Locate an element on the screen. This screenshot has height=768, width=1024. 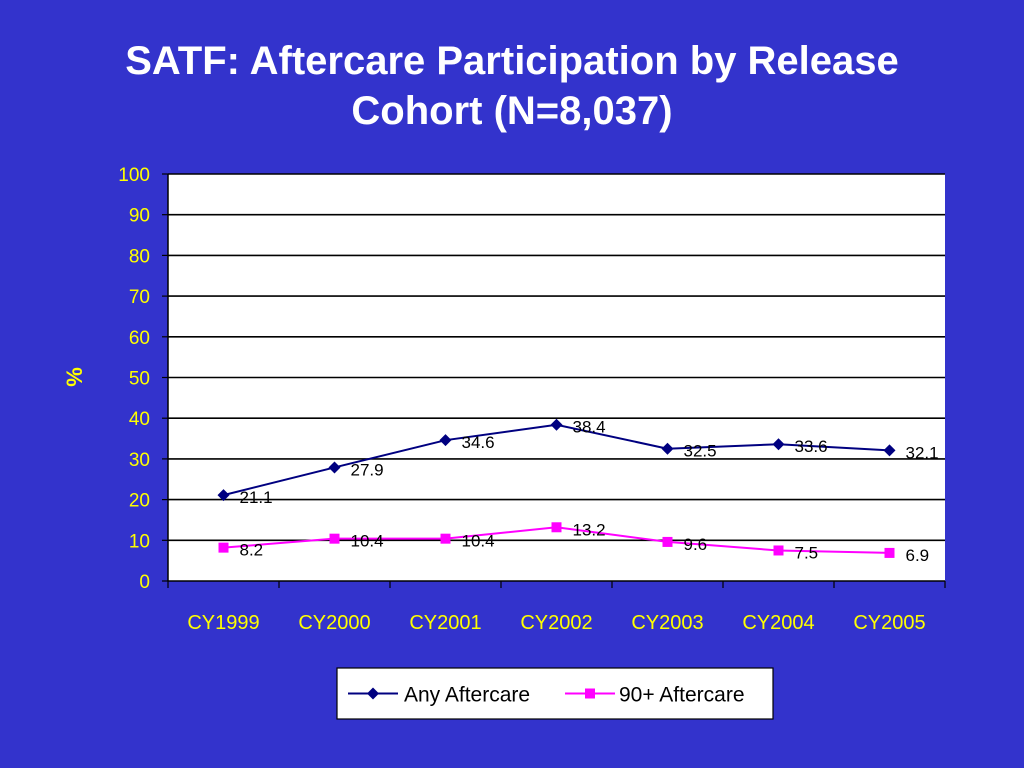
data-label: 9.6 is located at coordinates (696, 544).